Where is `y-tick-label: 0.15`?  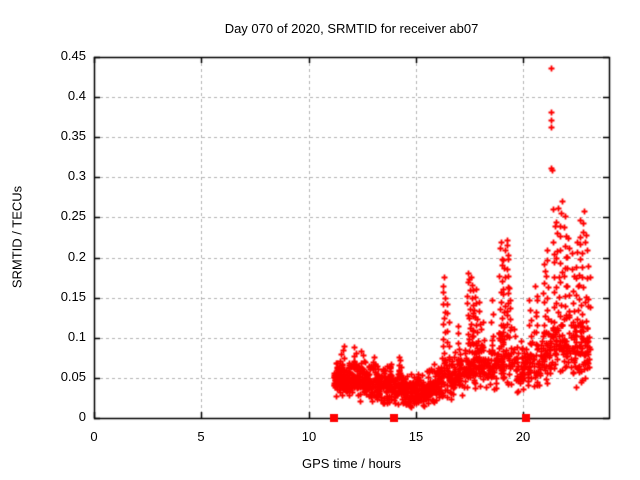 y-tick-label: 0.15 is located at coordinates (73, 296).